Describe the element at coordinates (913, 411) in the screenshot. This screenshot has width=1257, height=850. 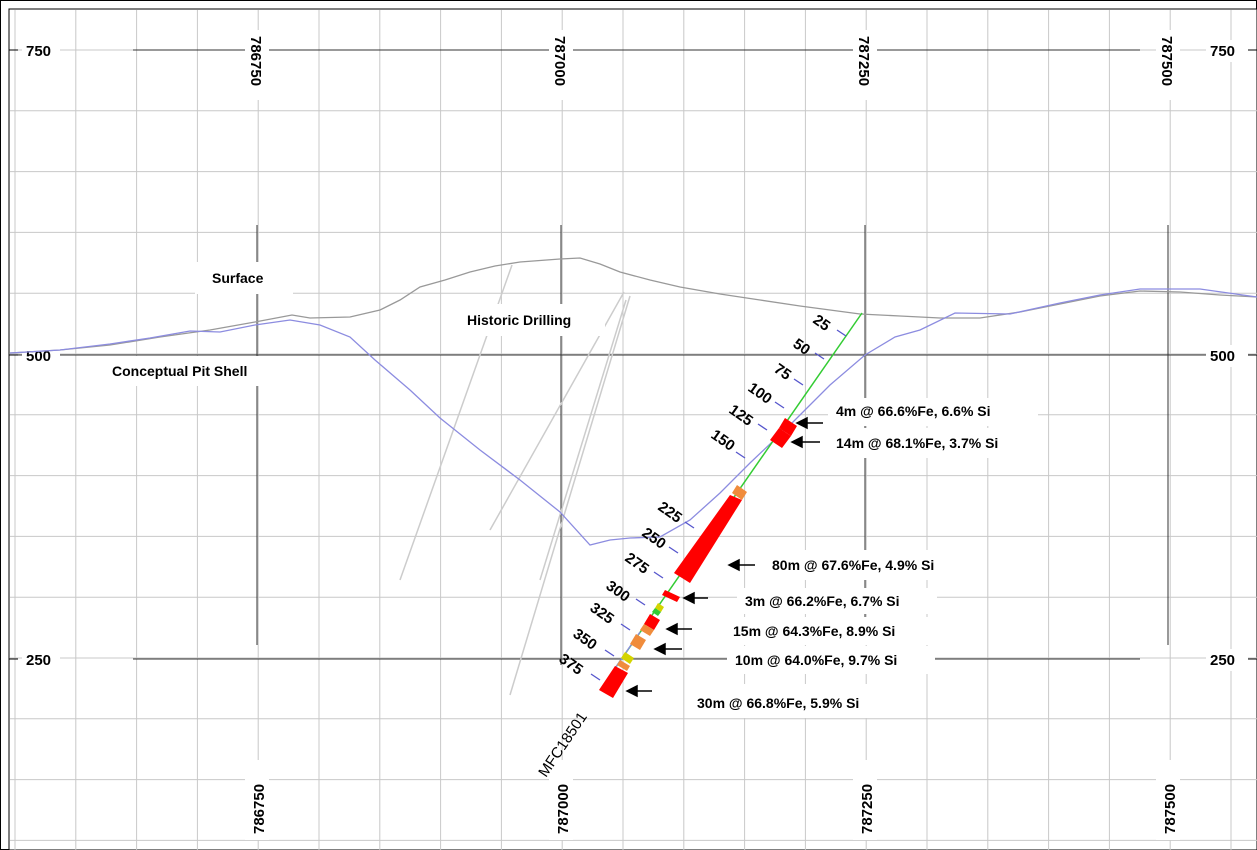
I see `intercept-label-1: 4m @ 66.6%Fe, 6.6% Si` at that location.